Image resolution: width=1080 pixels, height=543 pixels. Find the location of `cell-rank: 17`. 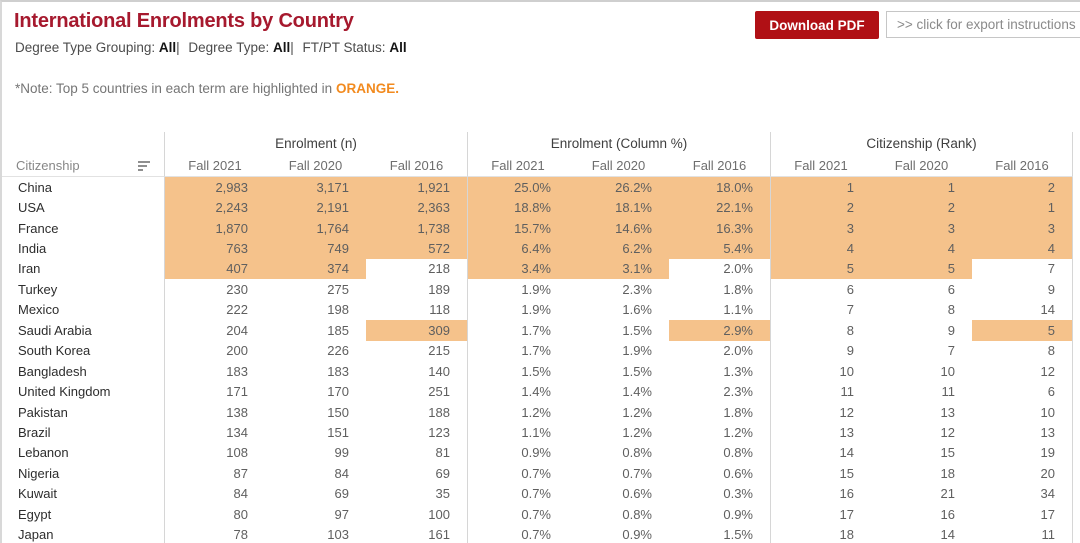

cell-rank: 17 is located at coordinates (820, 514).